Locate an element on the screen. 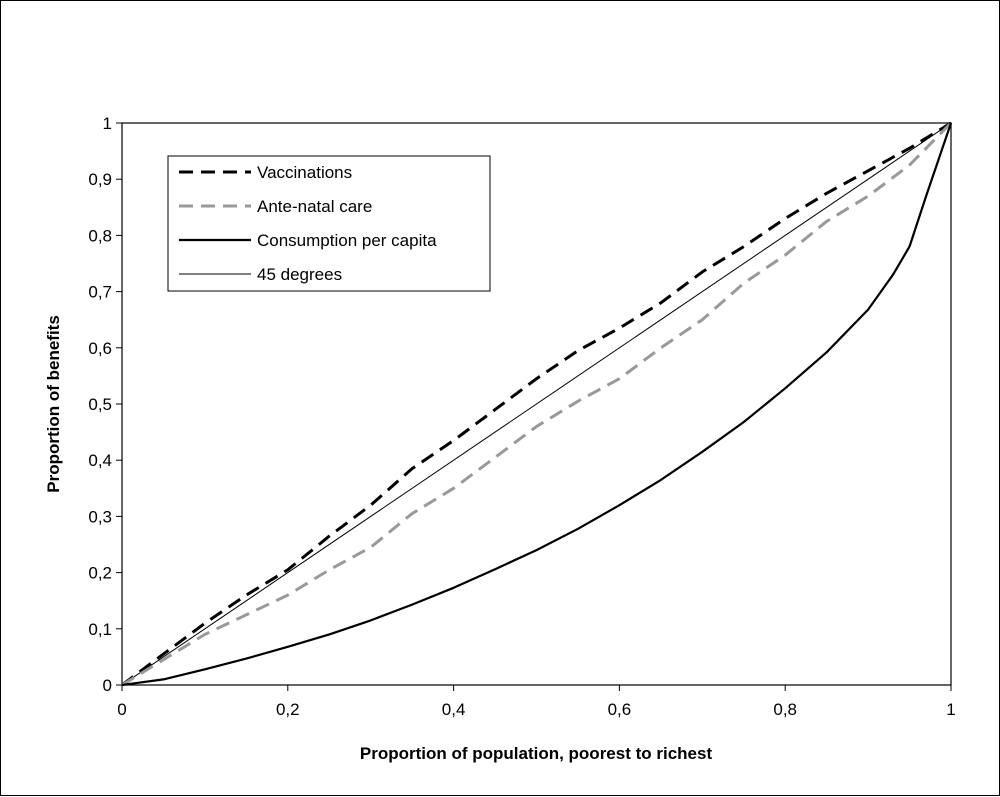 The image size is (1000, 797). legend-label-ante-natal-care: Ante-natal care is located at coordinates (314, 206).